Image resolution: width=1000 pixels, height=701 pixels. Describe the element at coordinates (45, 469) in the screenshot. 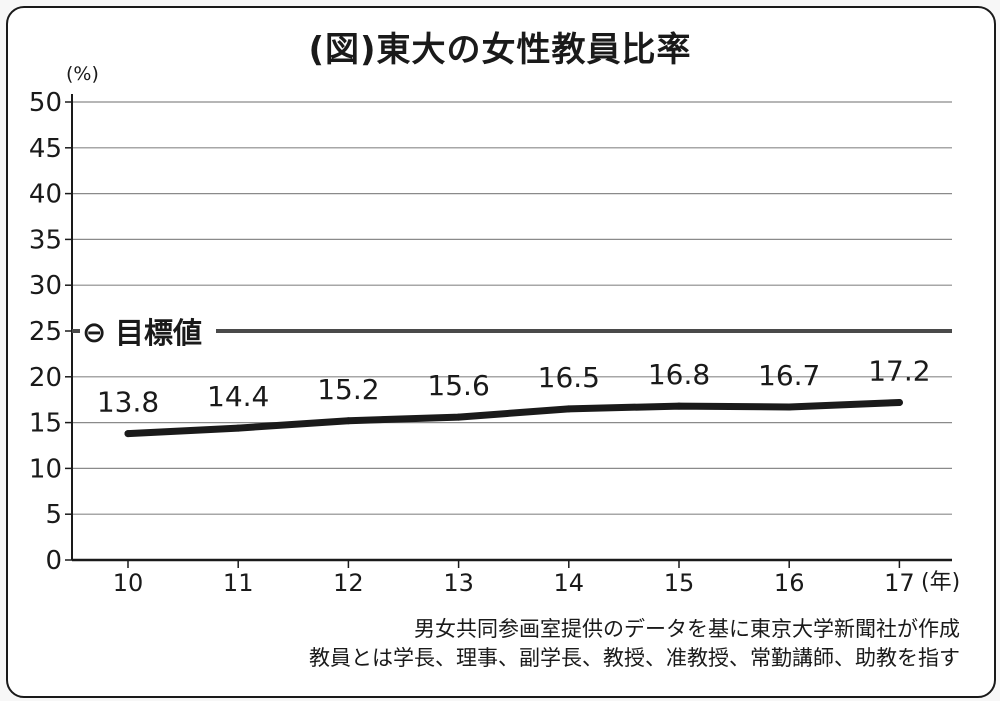

I see `y-tick-label: 10` at that location.